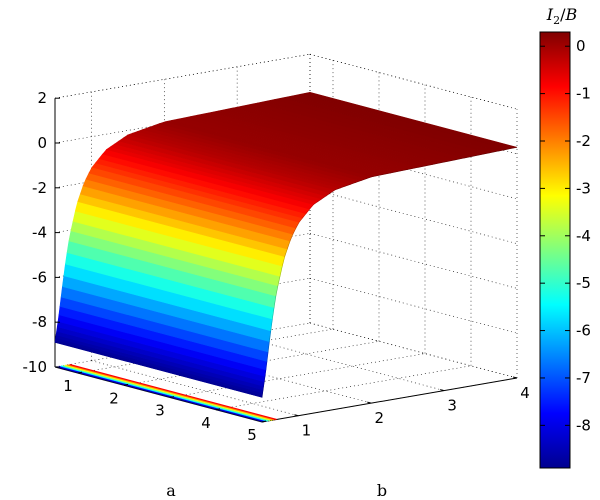  Describe the element at coordinates (583, 283) in the screenshot. I see `colorbar-tick-label: -5` at that location.